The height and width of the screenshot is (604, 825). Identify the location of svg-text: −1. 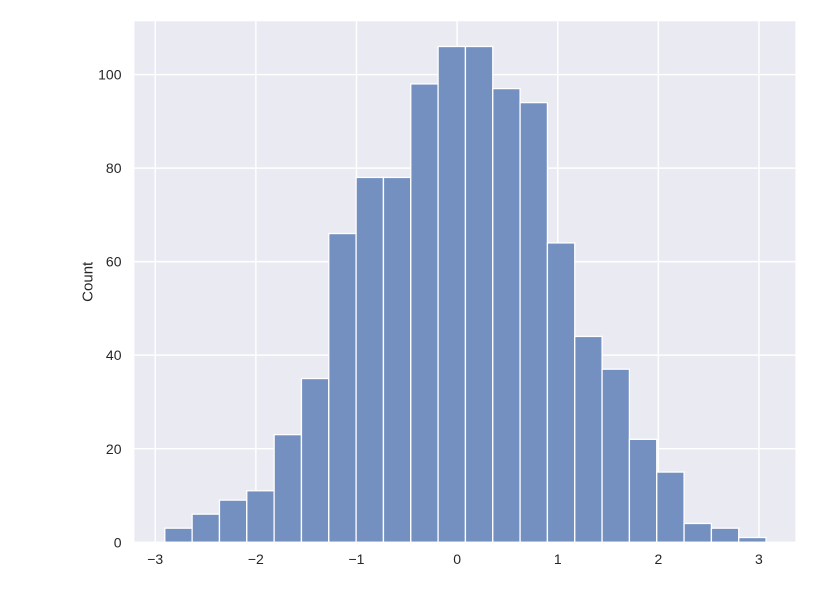
(356, 559).